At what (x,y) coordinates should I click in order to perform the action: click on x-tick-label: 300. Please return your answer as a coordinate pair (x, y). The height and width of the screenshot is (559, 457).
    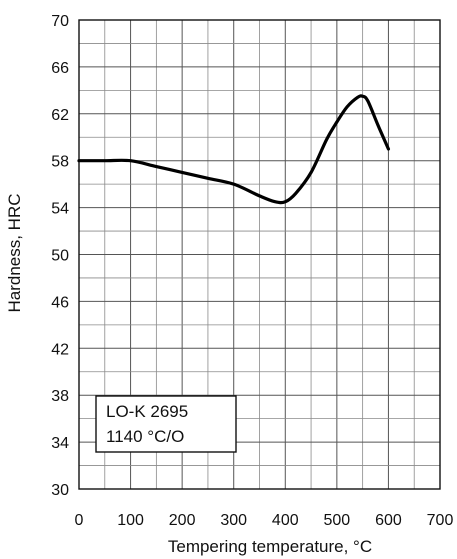
    Looking at the image, I should click on (233, 520).